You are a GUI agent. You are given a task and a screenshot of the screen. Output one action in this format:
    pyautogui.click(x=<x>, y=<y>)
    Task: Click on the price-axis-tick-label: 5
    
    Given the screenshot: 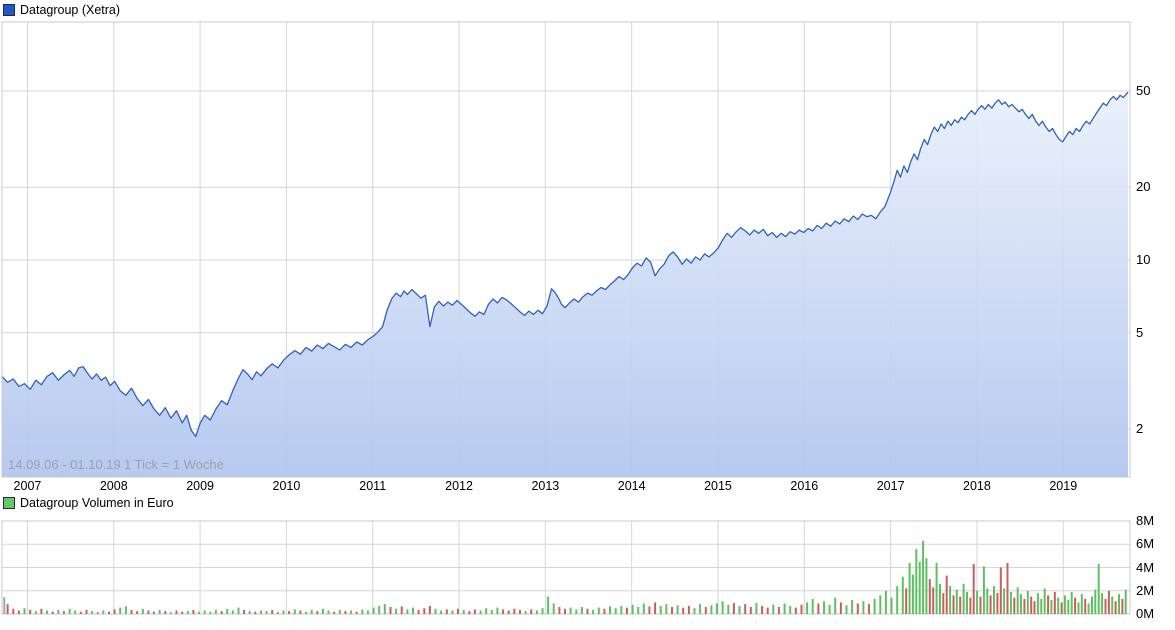 What is the action you would take?
    pyautogui.click(x=1140, y=332)
    